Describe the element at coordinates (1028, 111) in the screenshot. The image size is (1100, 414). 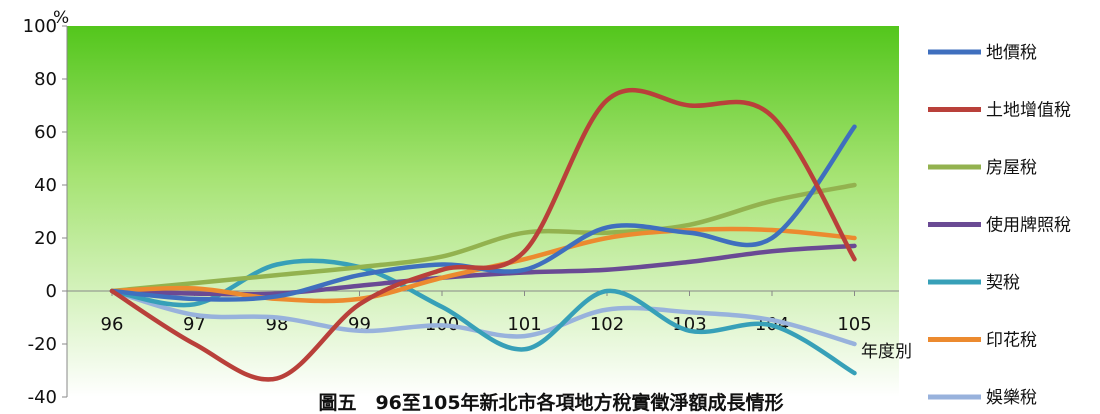
I see `legend-label-1: 土地增值稅` at that location.